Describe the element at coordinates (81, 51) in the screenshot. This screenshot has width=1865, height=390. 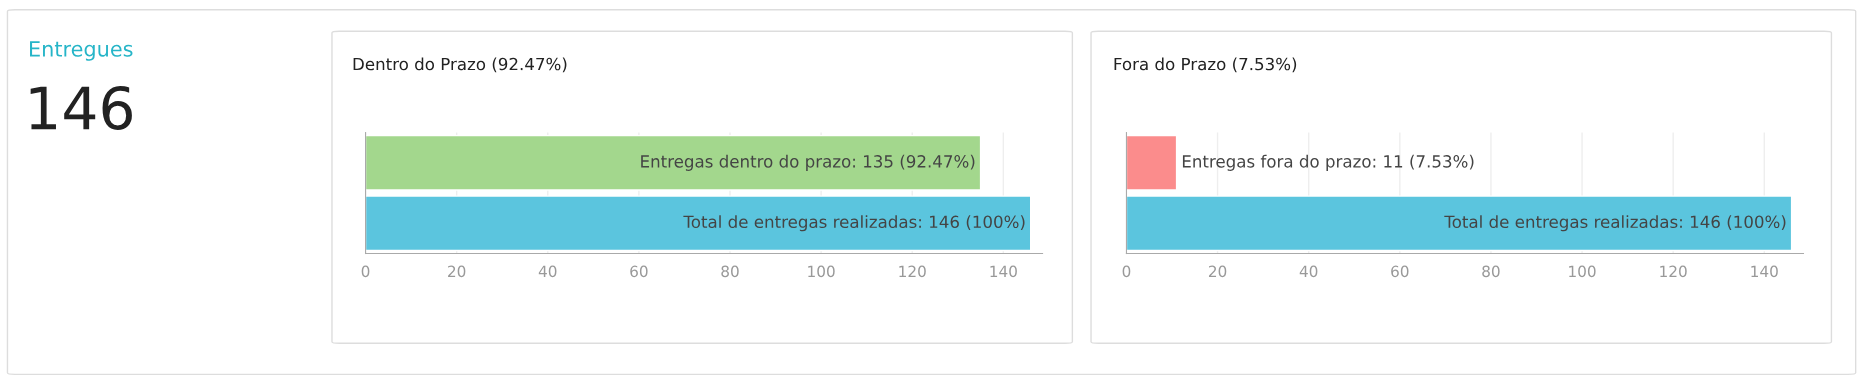
I see `text: Entregues` at that location.